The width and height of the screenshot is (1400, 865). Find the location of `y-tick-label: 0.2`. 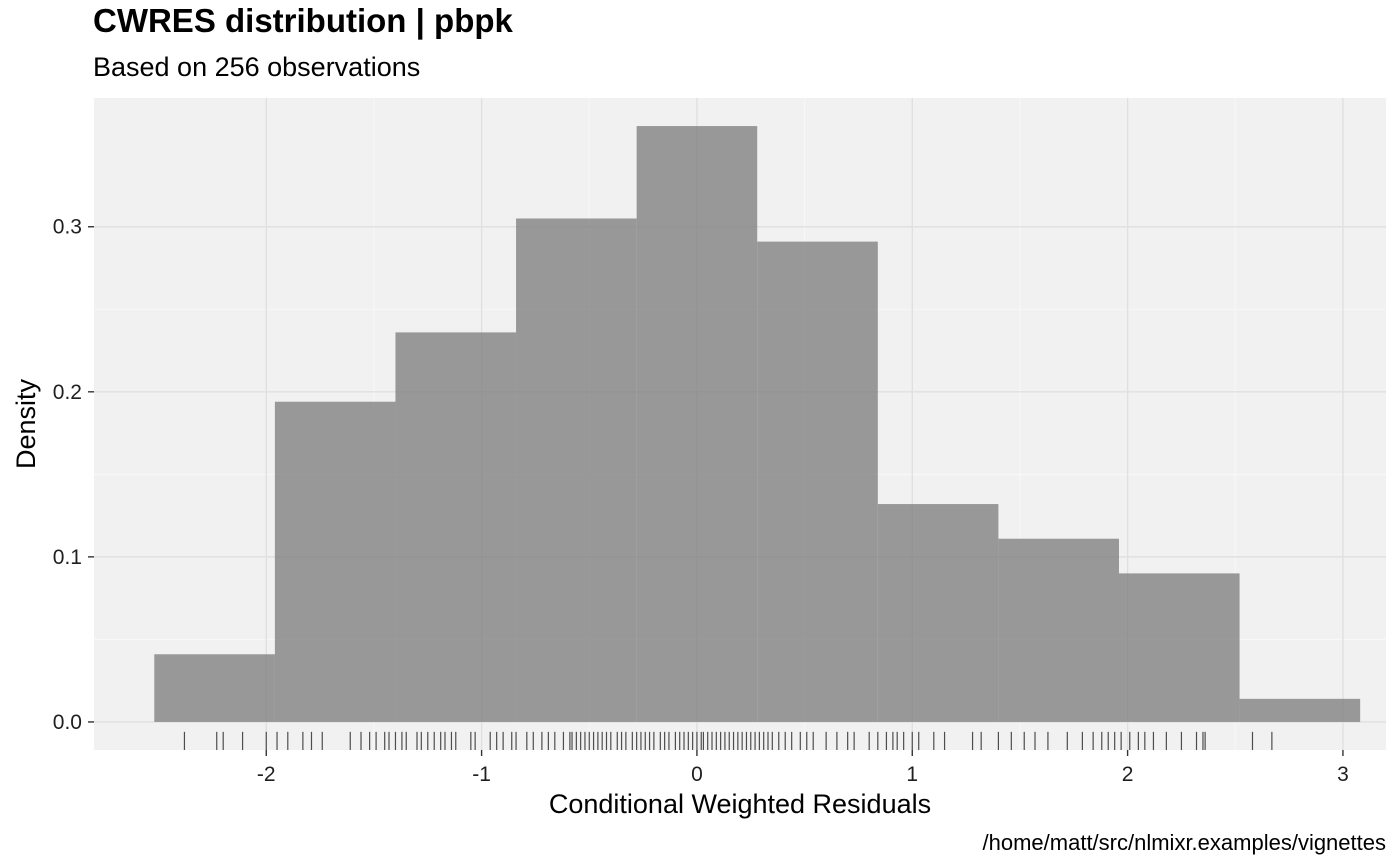

y-tick-label: 0.2 is located at coordinates (67, 392).